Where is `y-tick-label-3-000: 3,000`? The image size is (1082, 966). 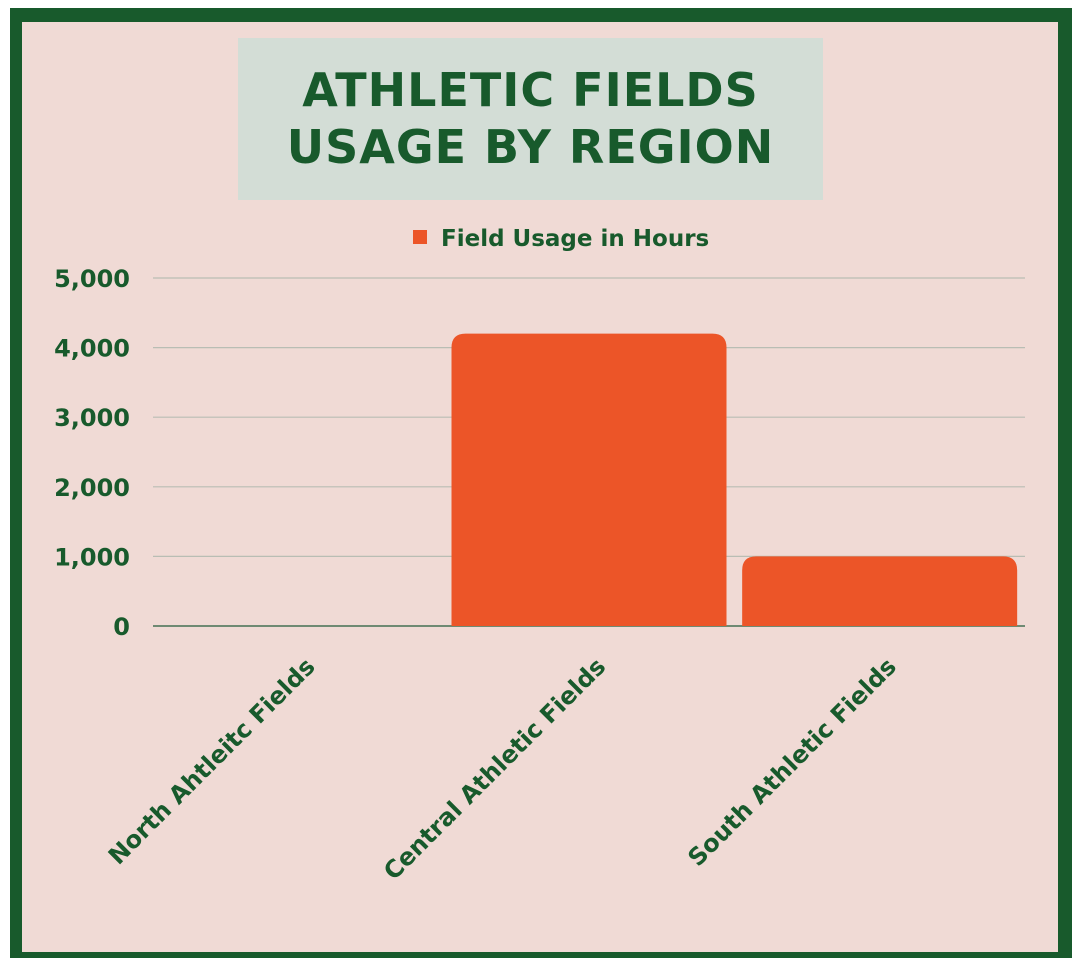 y-tick-label-3-000: 3,000 is located at coordinates (92, 418).